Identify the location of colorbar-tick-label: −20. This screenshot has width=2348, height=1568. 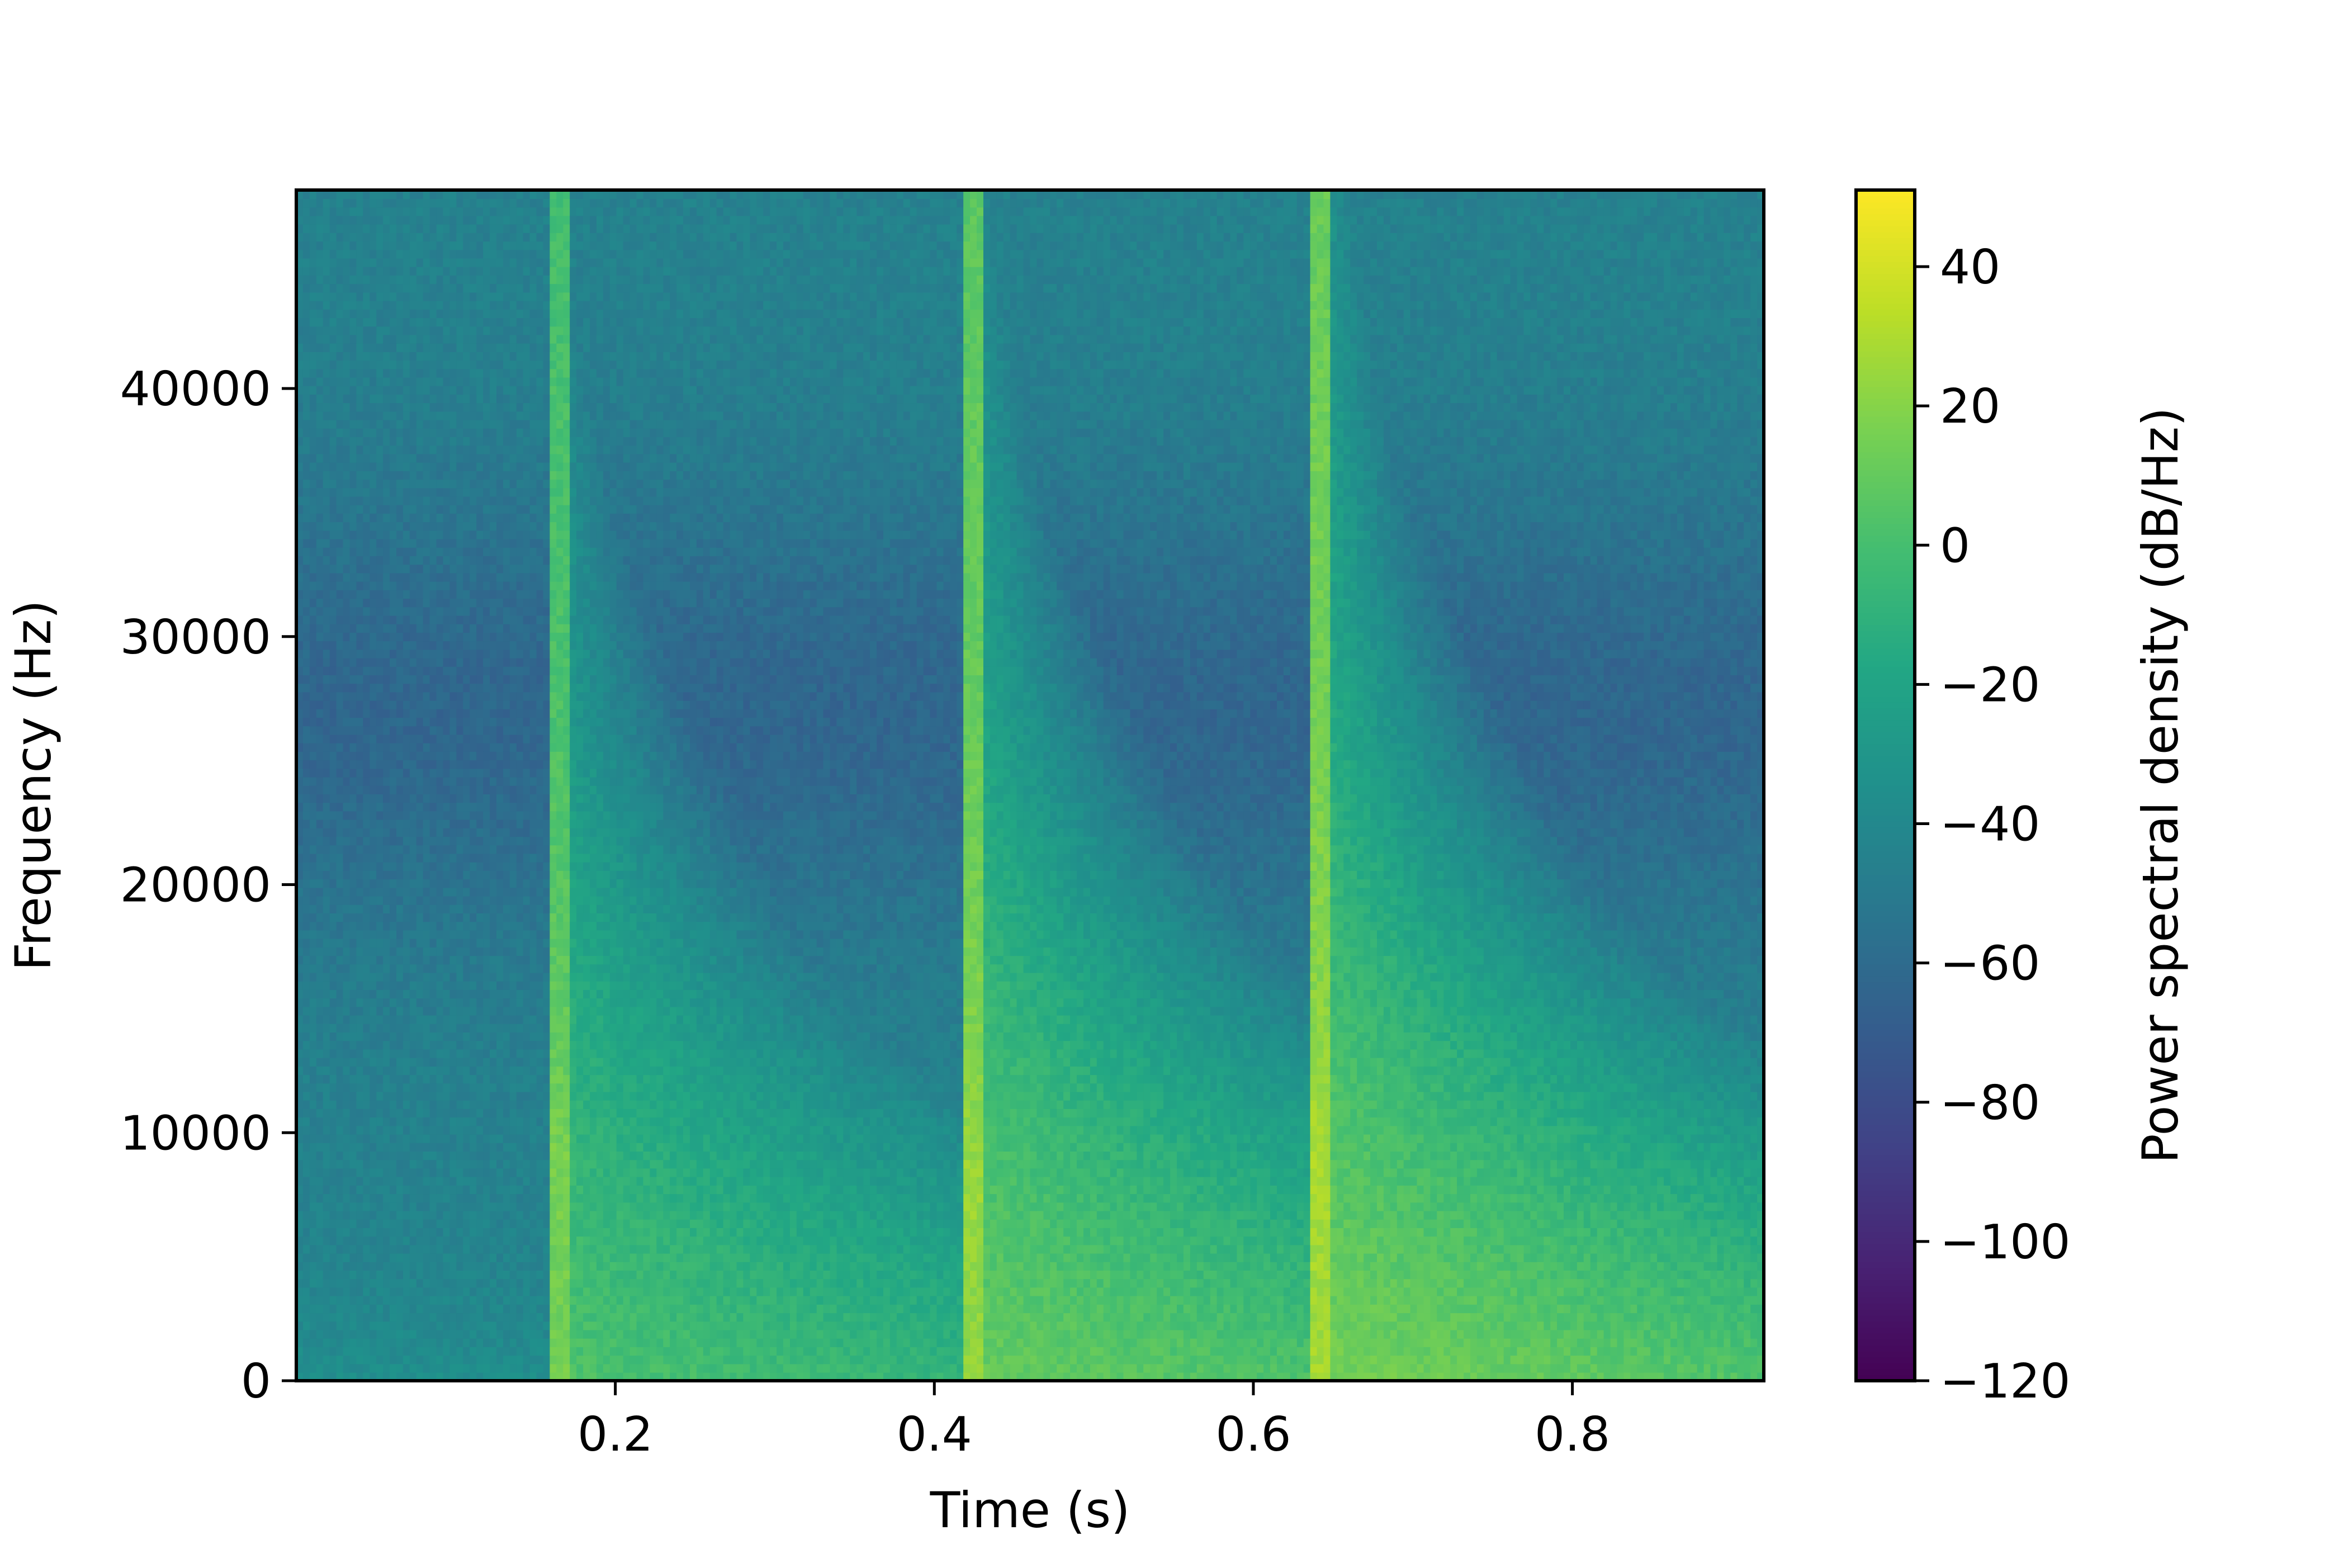
(1990, 685).